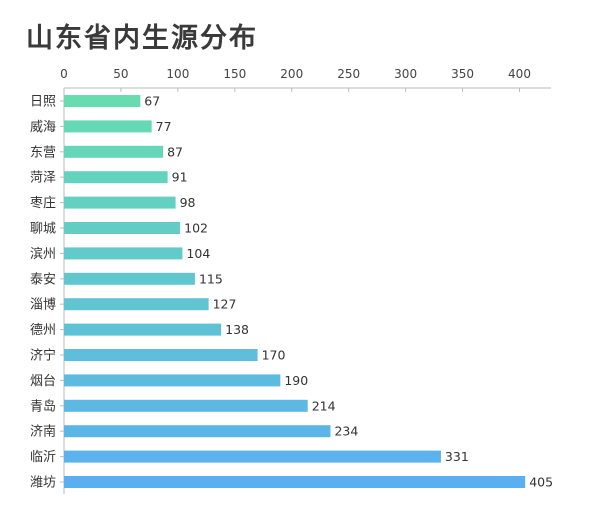 Image resolution: width=600 pixels, height=520 pixels. What do you see at coordinates (43, 381) in the screenshot?
I see `category-label: 烟台` at bounding box center [43, 381].